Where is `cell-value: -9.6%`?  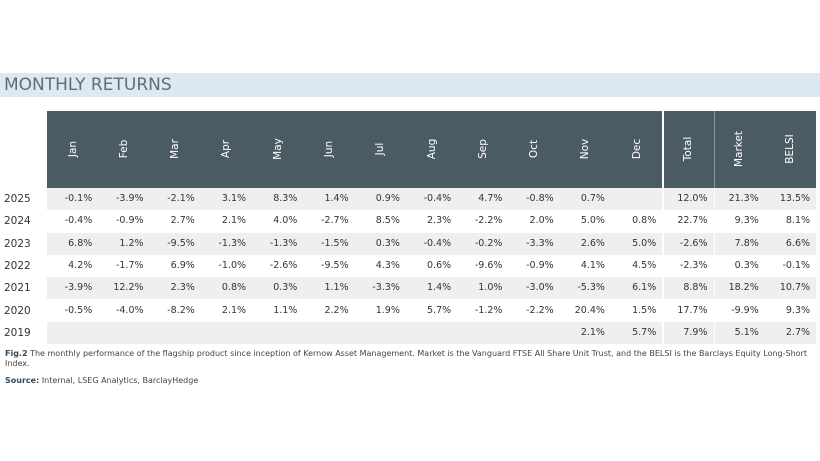
cell-value: -9.6% is located at coordinates (488, 265).